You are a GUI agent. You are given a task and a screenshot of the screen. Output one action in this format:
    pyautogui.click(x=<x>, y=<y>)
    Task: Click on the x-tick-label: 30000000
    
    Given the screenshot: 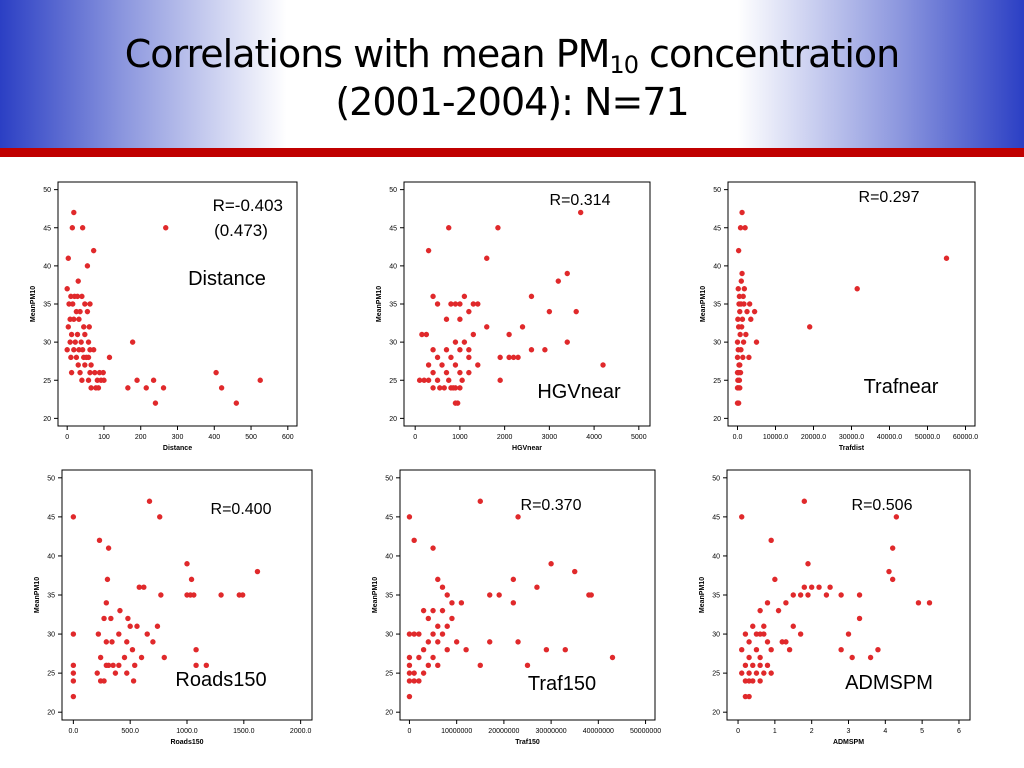 What is the action you would take?
    pyautogui.click(x=551, y=731)
    